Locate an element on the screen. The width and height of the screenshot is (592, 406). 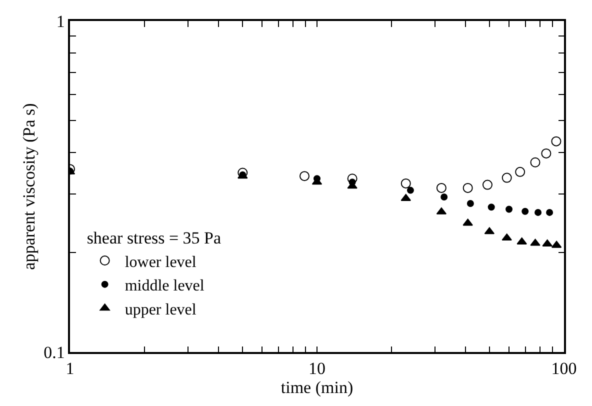
legend-label: upper level is located at coordinates (160, 309).